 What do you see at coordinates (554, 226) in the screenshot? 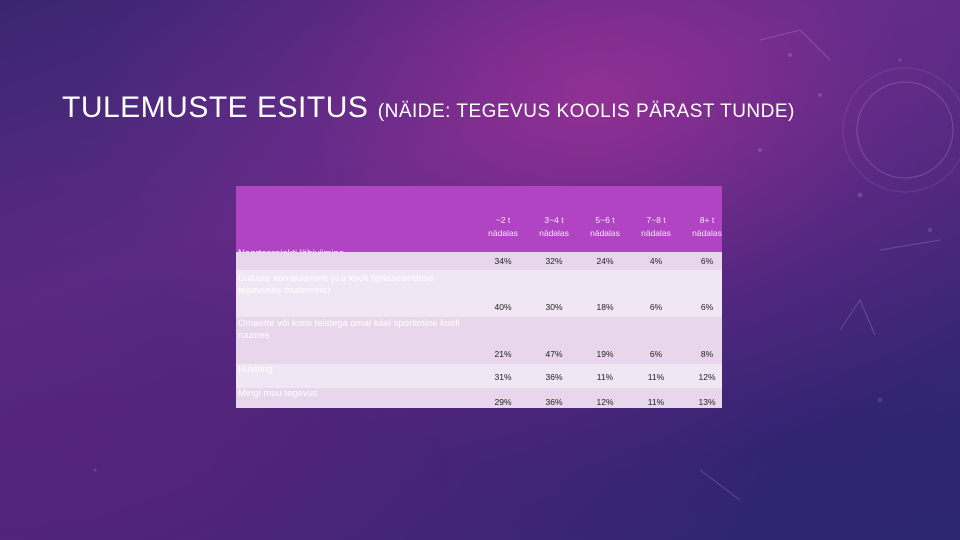
I see `column-header: 3~4 t nädalas` at bounding box center [554, 226].